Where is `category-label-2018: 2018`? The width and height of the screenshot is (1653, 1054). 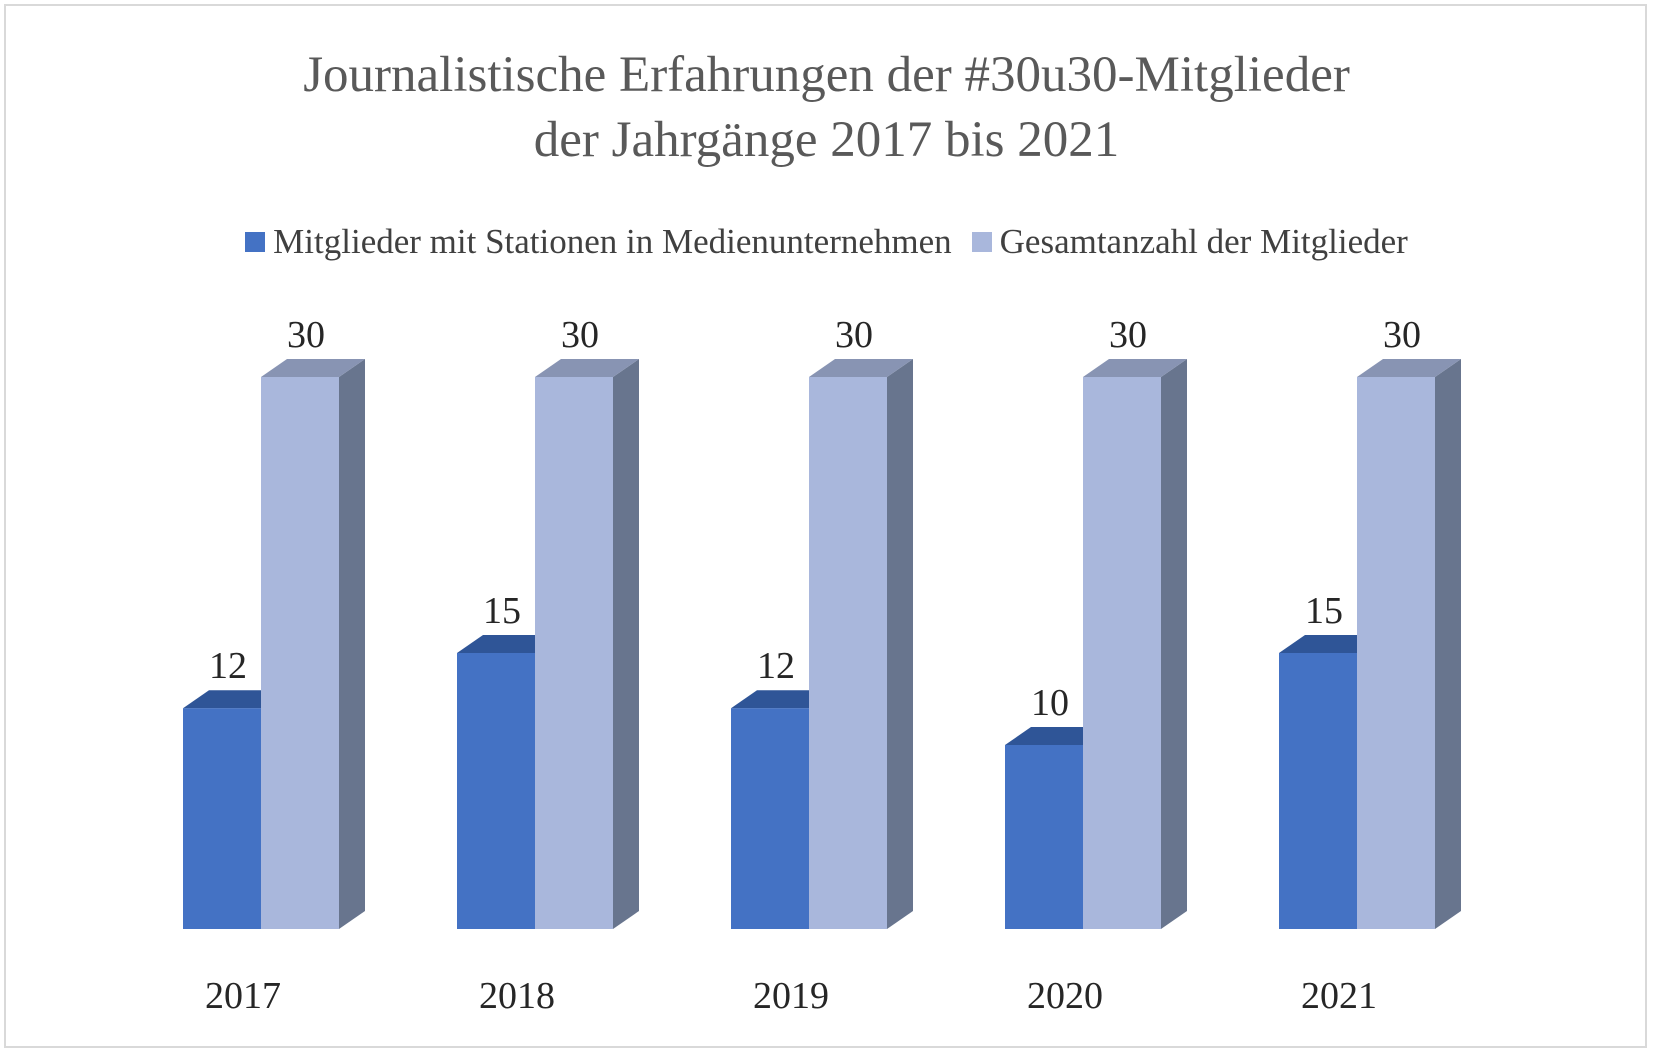 category-label-2018: 2018 is located at coordinates (517, 996).